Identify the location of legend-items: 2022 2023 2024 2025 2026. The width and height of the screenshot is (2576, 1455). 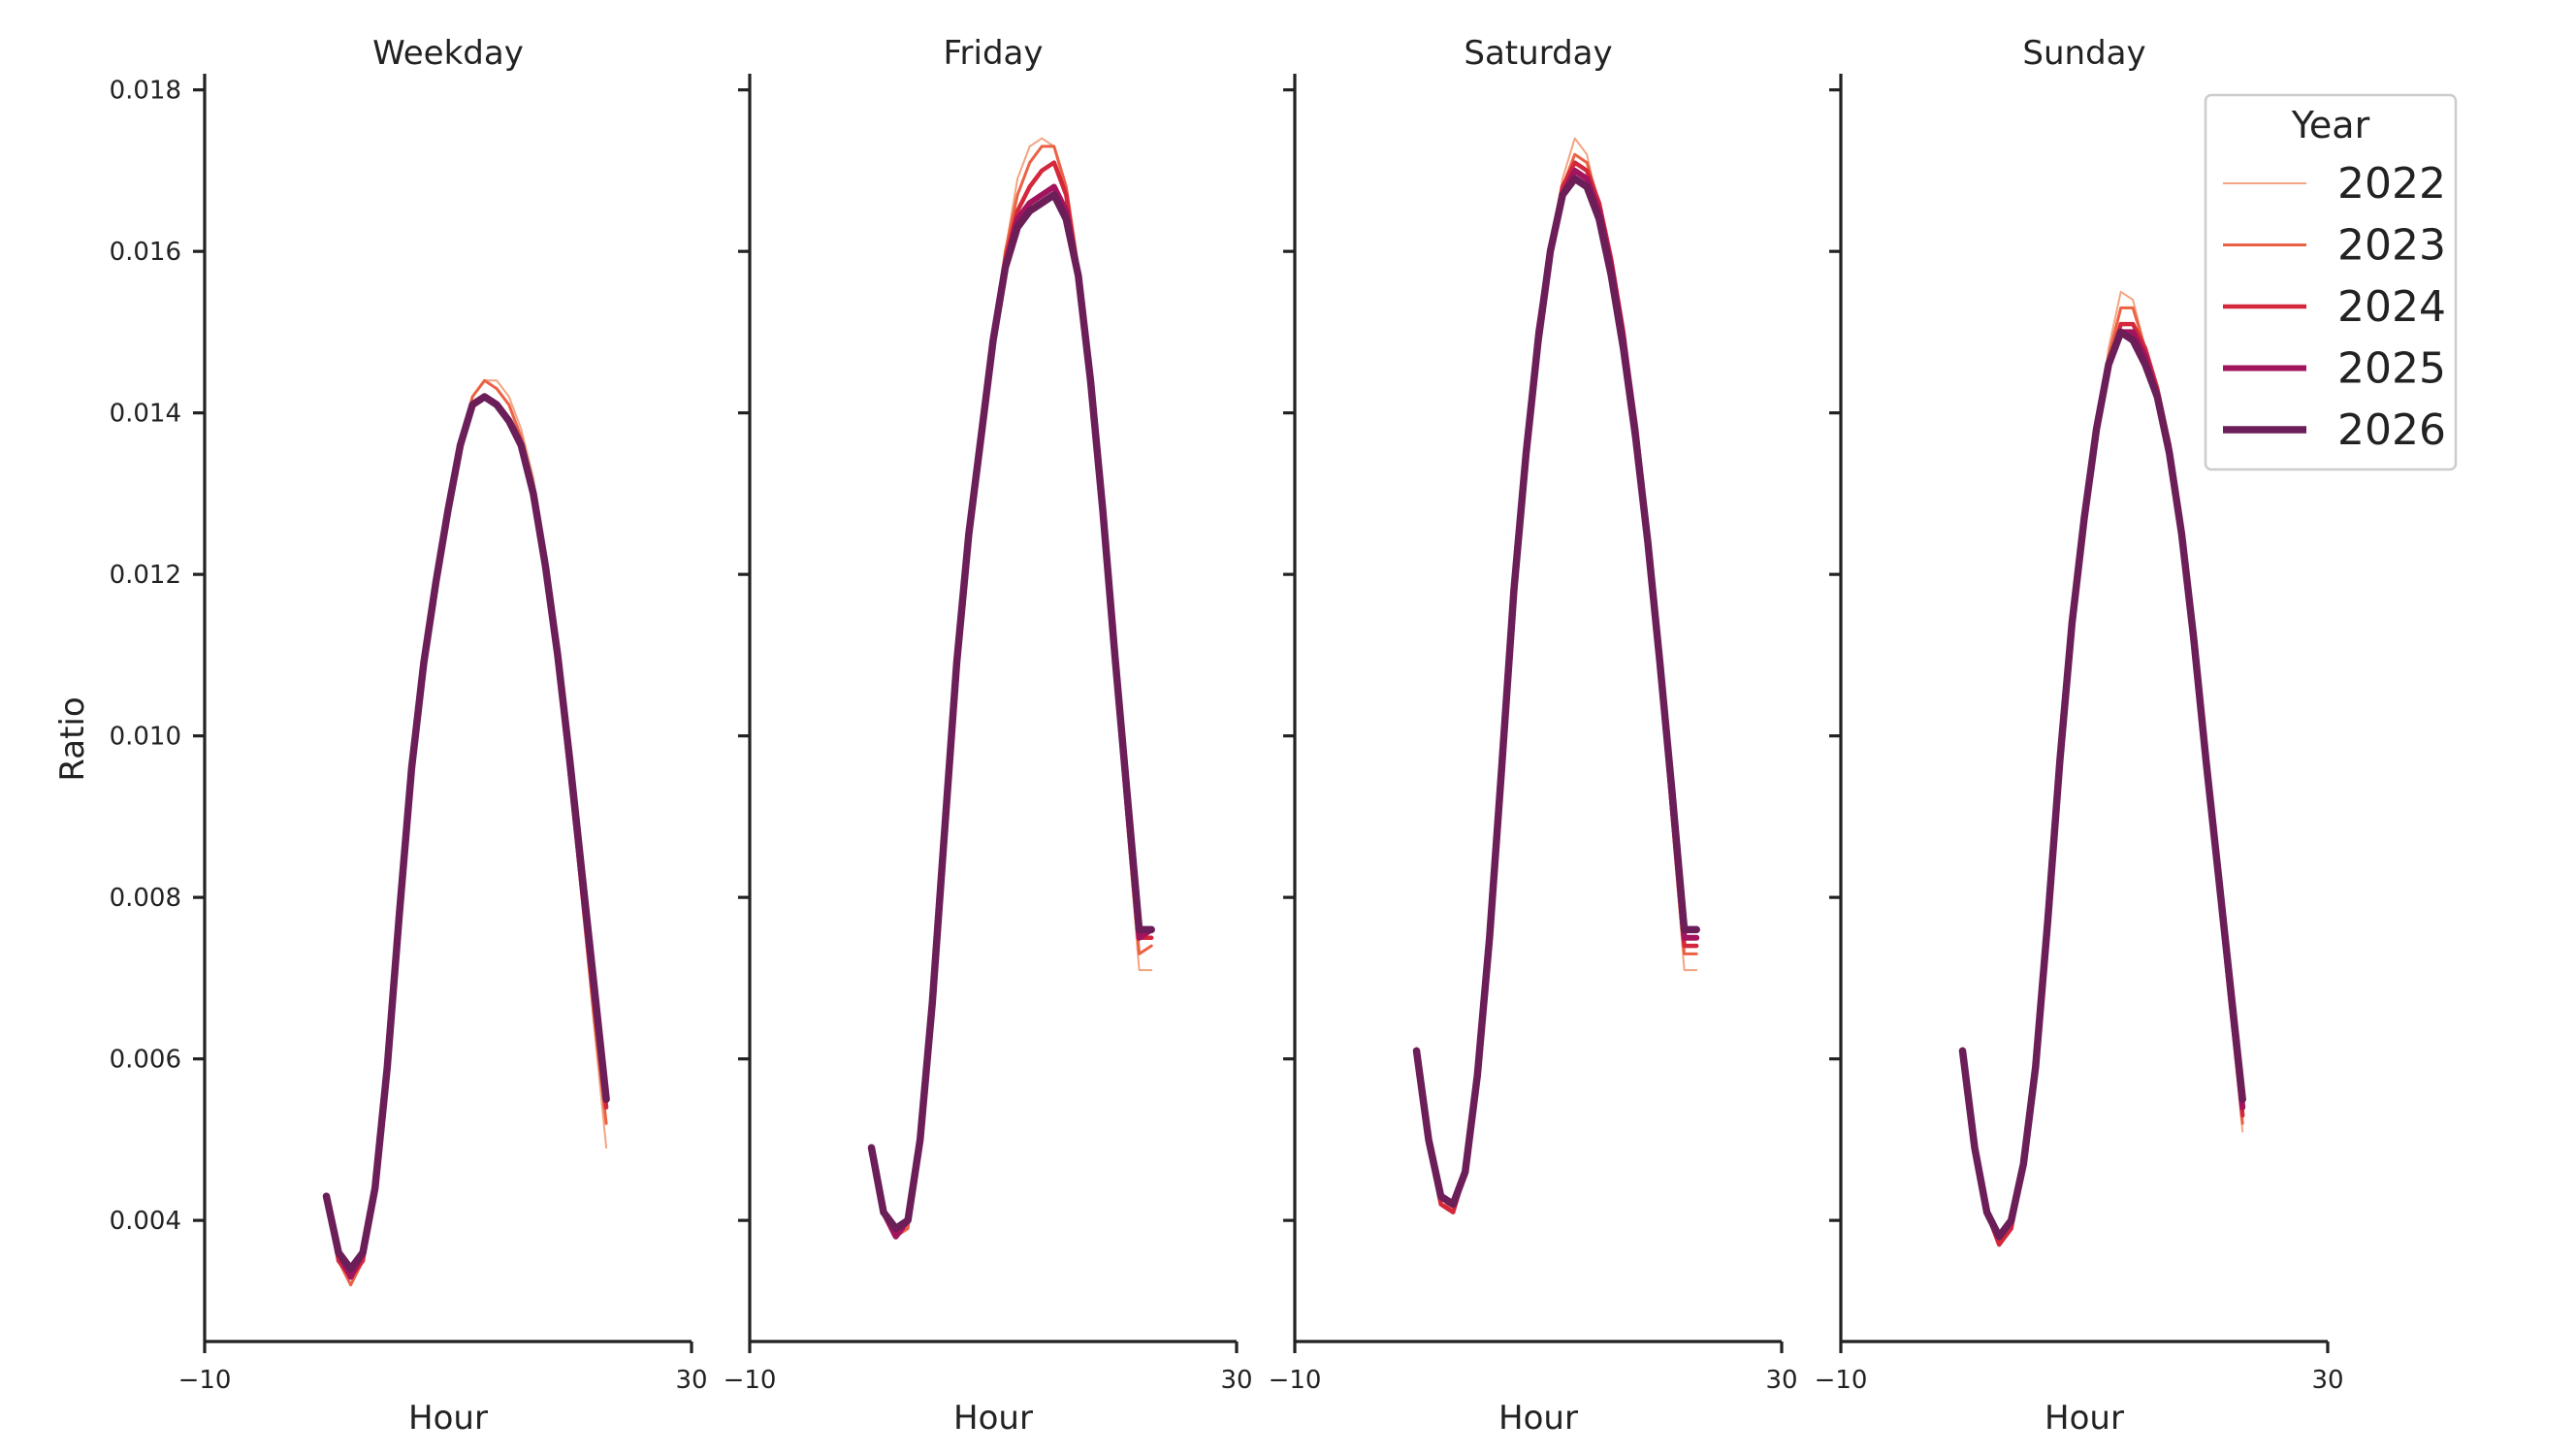
(2334, 307).